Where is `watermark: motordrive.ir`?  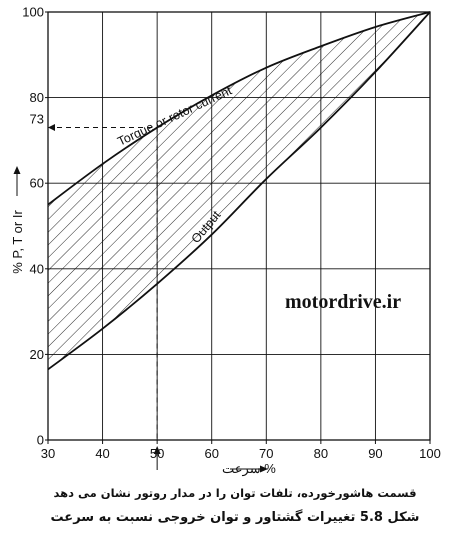 watermark: motordrive.ir is located at coordinates (343, 302).